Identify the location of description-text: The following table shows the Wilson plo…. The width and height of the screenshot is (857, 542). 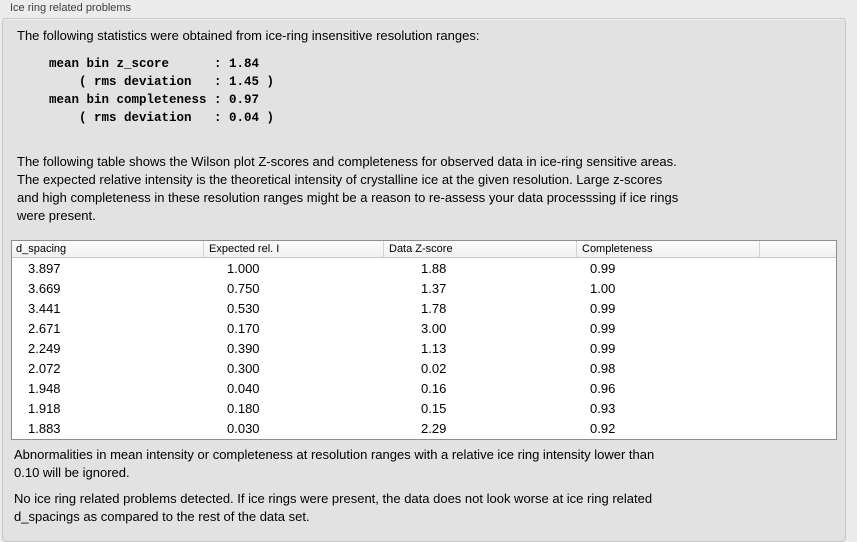
(348, 188).